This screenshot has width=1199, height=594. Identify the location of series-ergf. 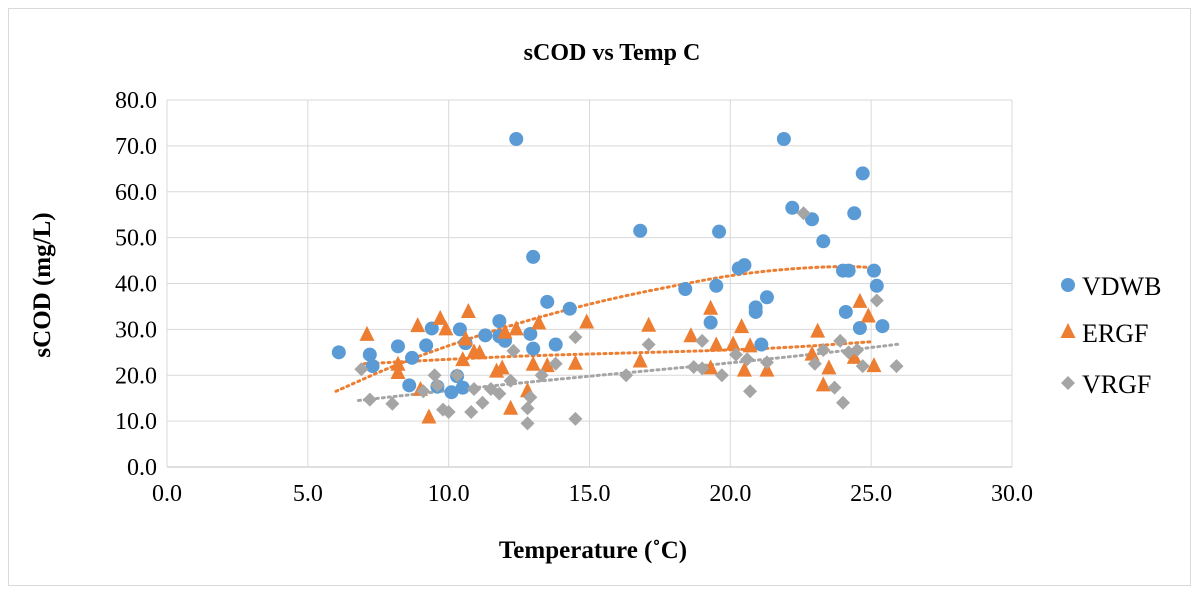
(620, 358).